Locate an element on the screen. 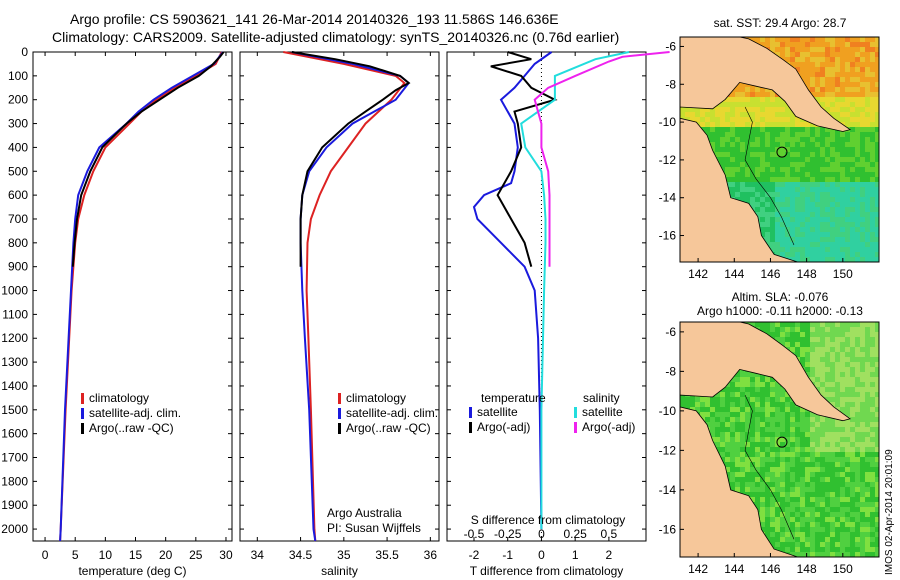  depth-tick-label: 300 is located at coordinates (18, 124).